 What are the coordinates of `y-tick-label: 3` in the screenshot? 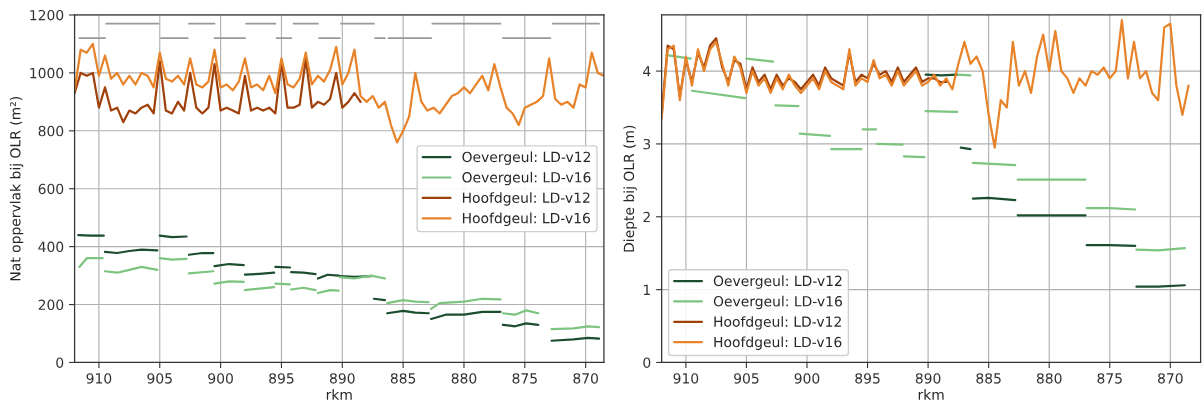 It's located at (647, 144).